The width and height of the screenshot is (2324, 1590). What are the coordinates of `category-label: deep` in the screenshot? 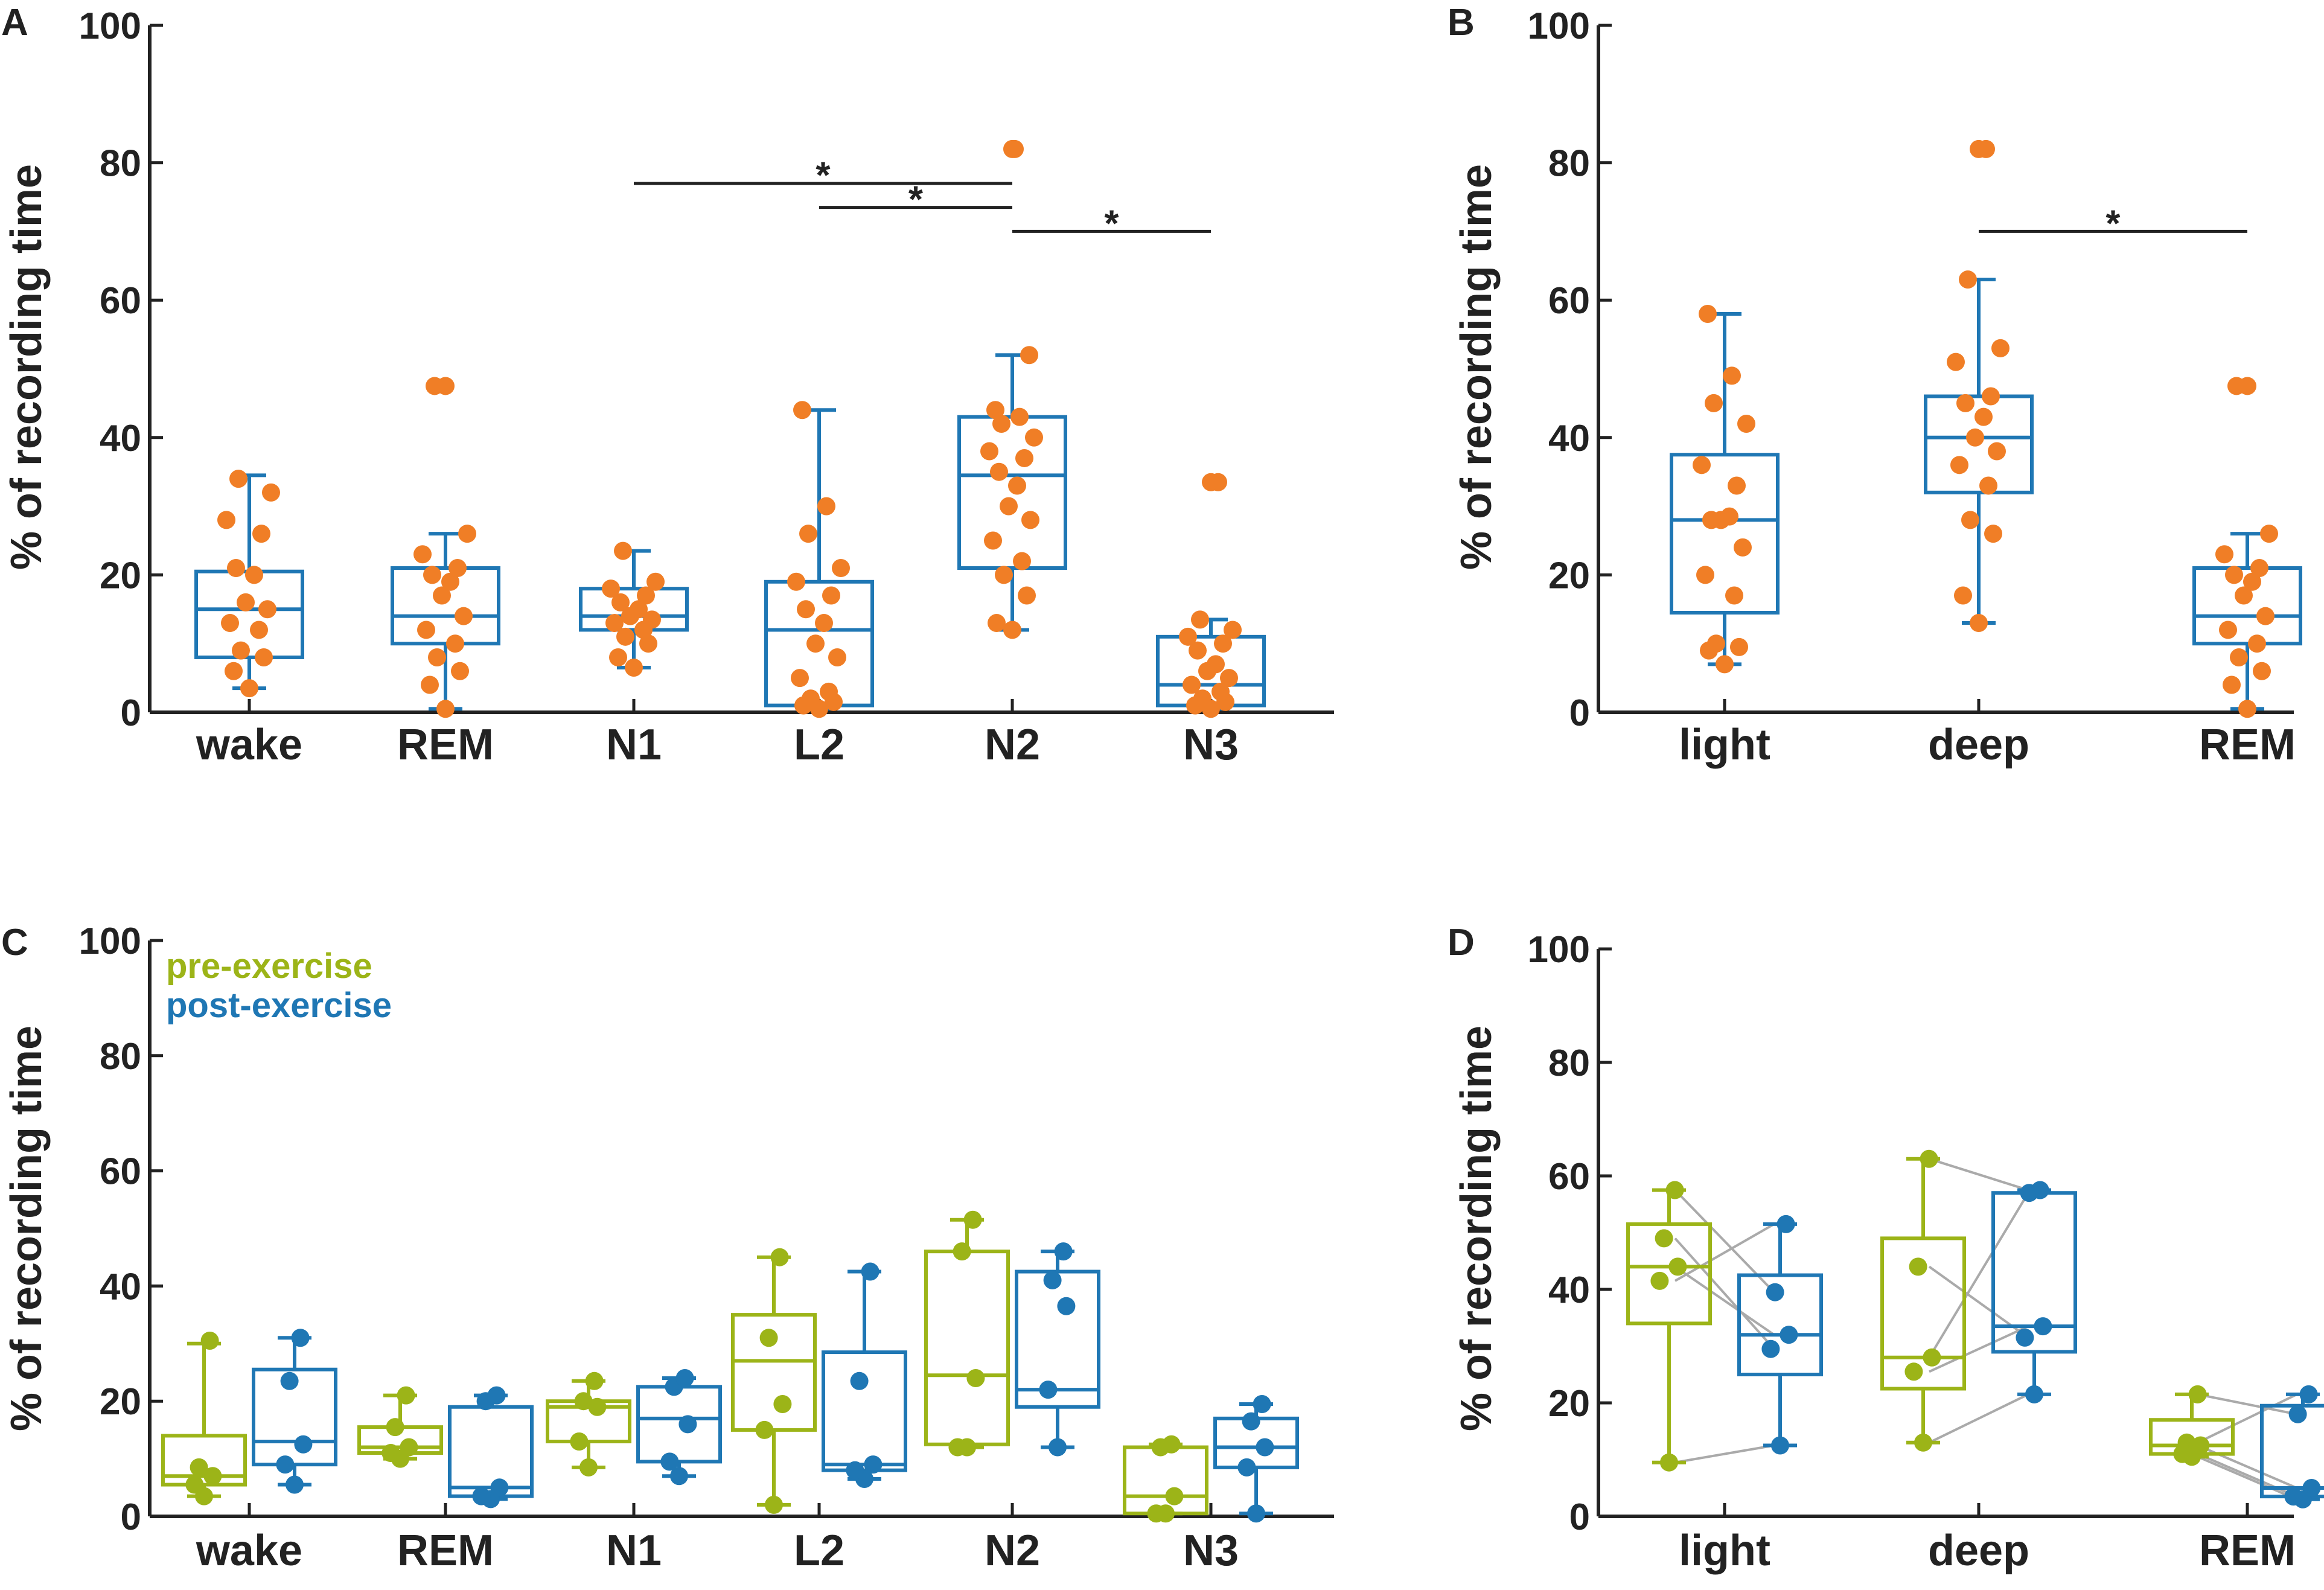 It's located at (1978, 745).